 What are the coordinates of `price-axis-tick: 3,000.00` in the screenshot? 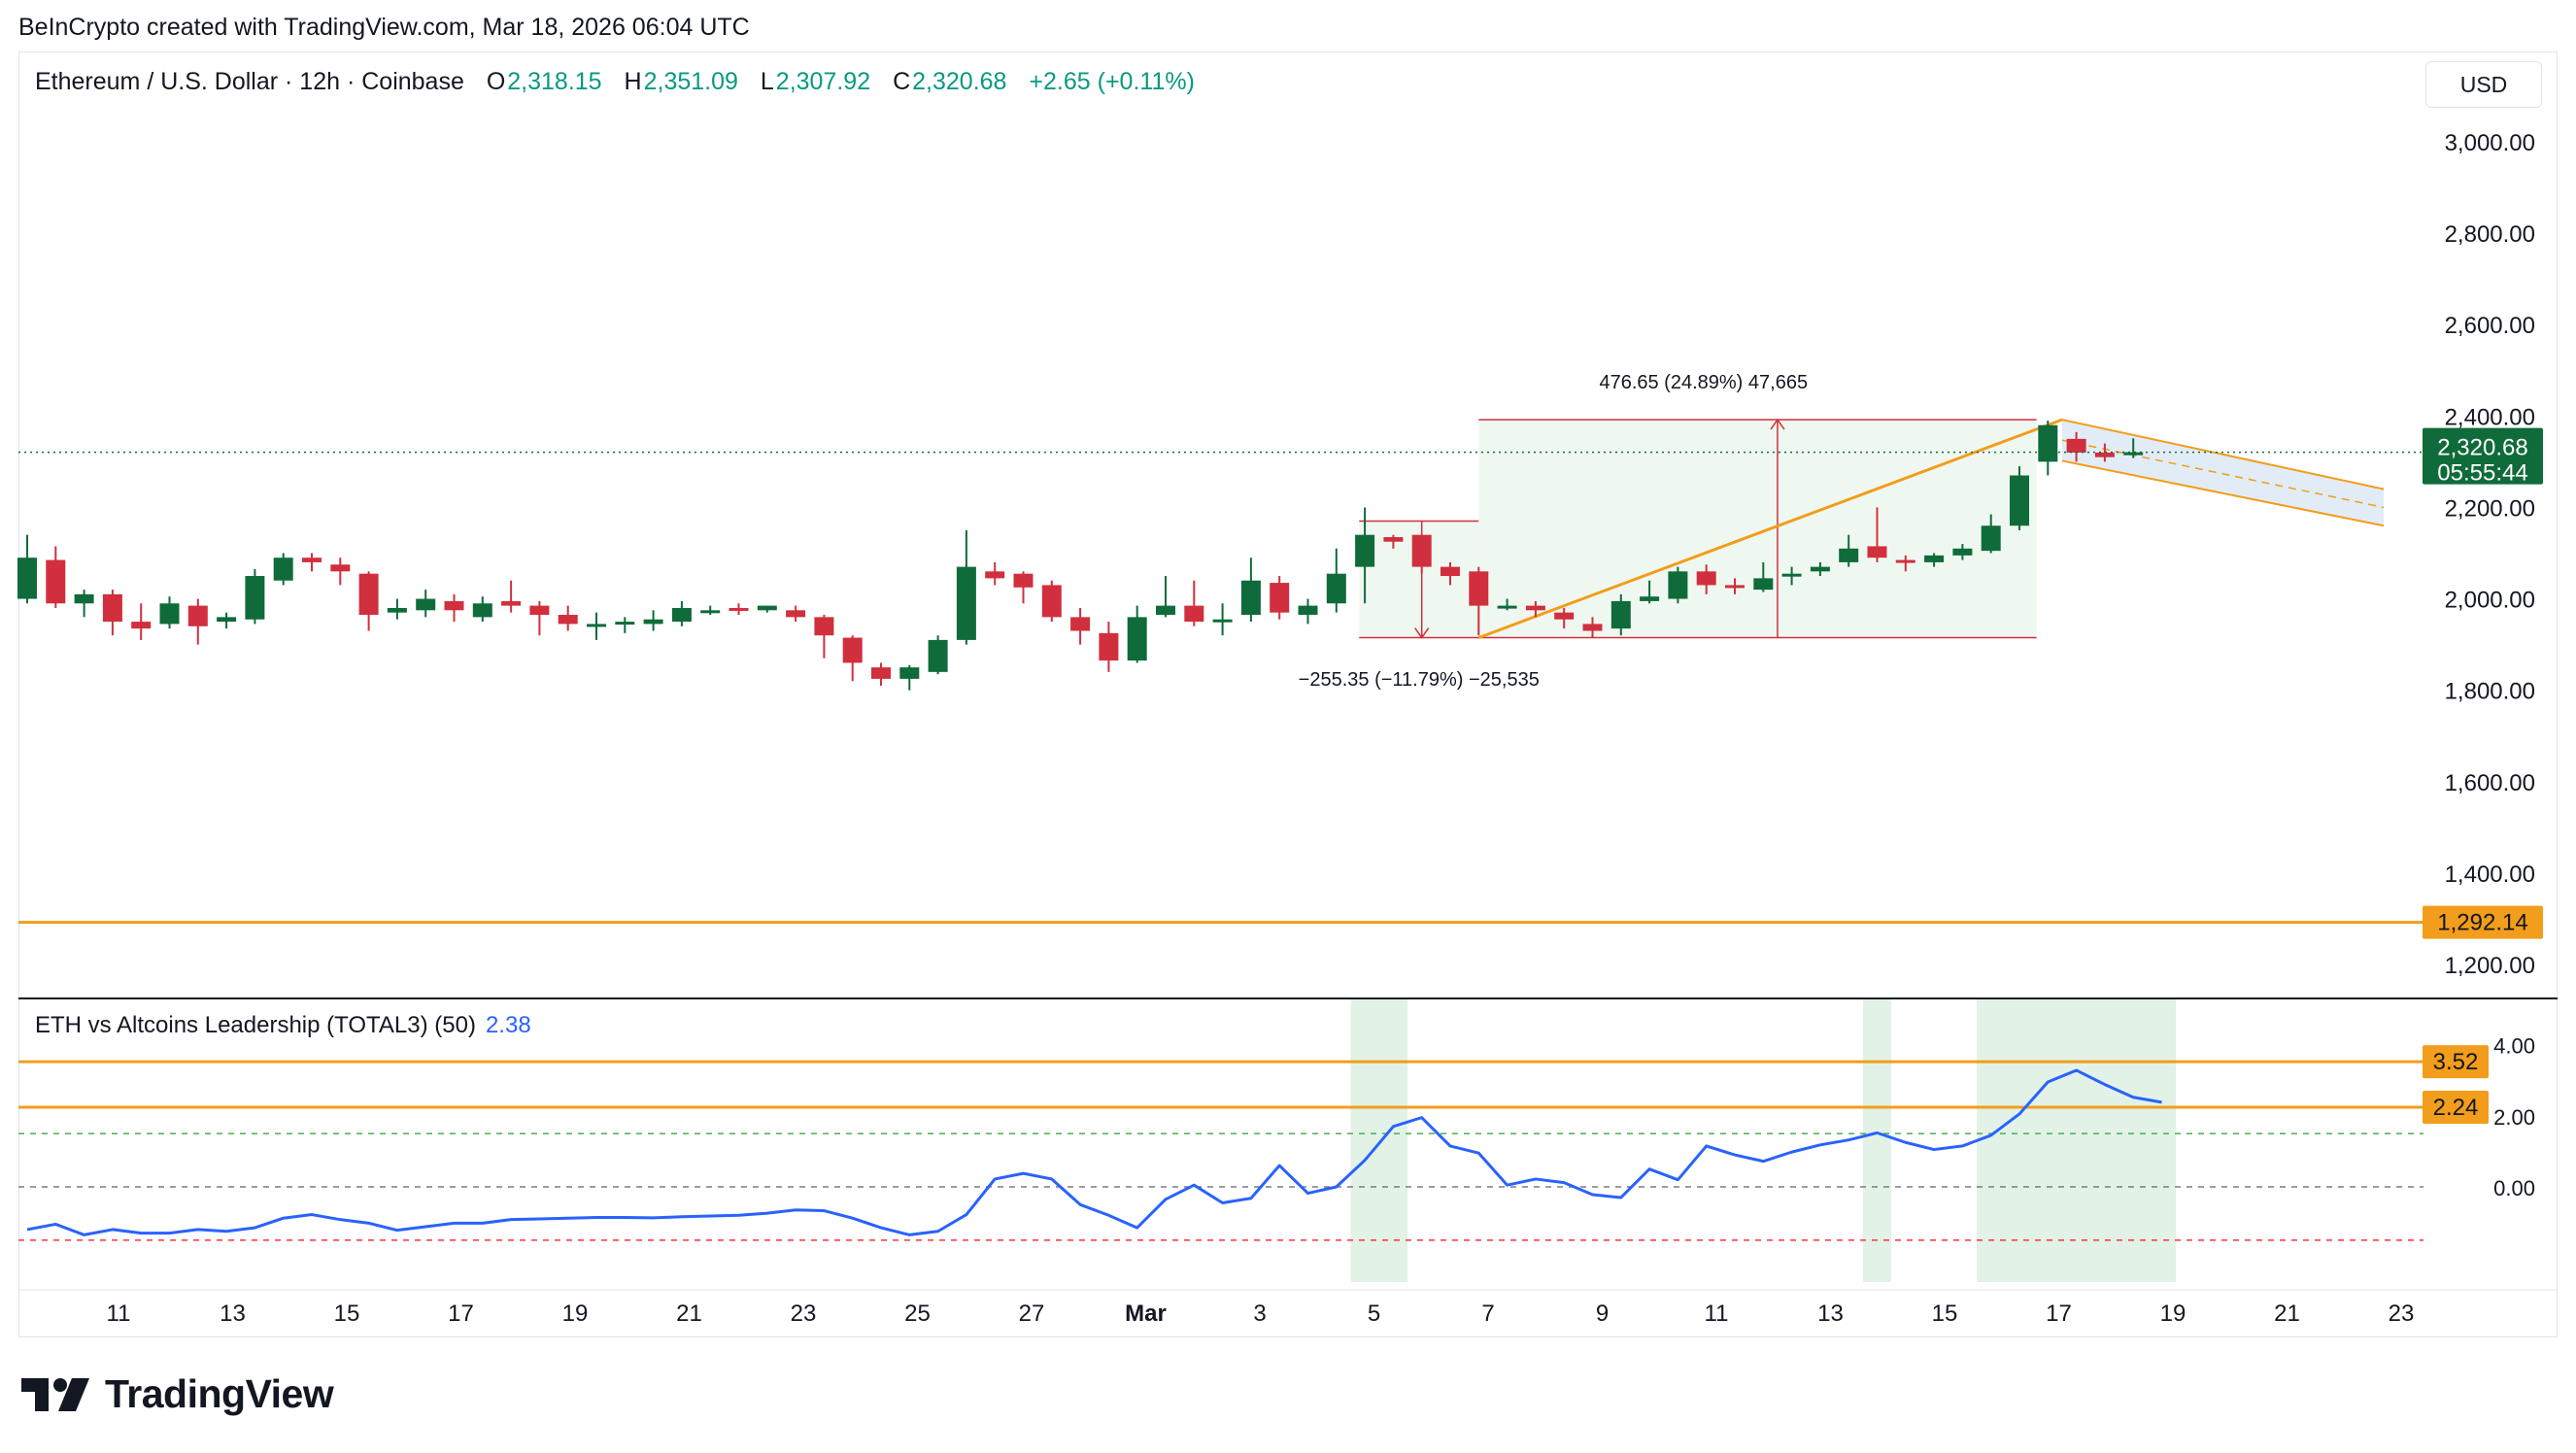 It's located at (2490, 143).